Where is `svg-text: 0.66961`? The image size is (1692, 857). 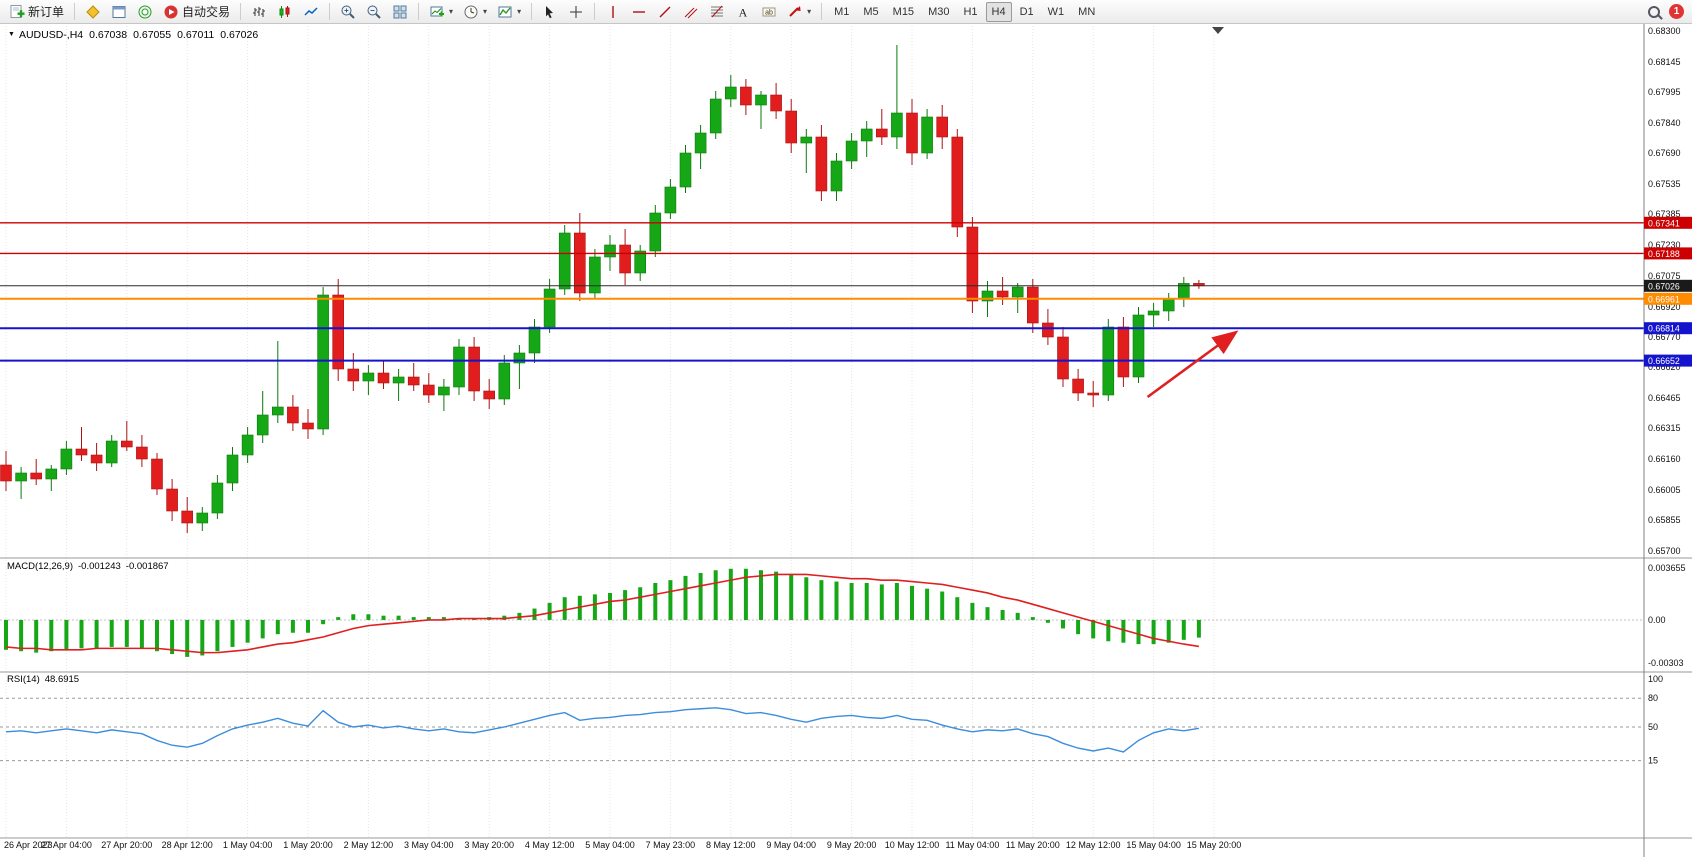
svg-text: 0.66961 is located at coordinates (1664, 299).